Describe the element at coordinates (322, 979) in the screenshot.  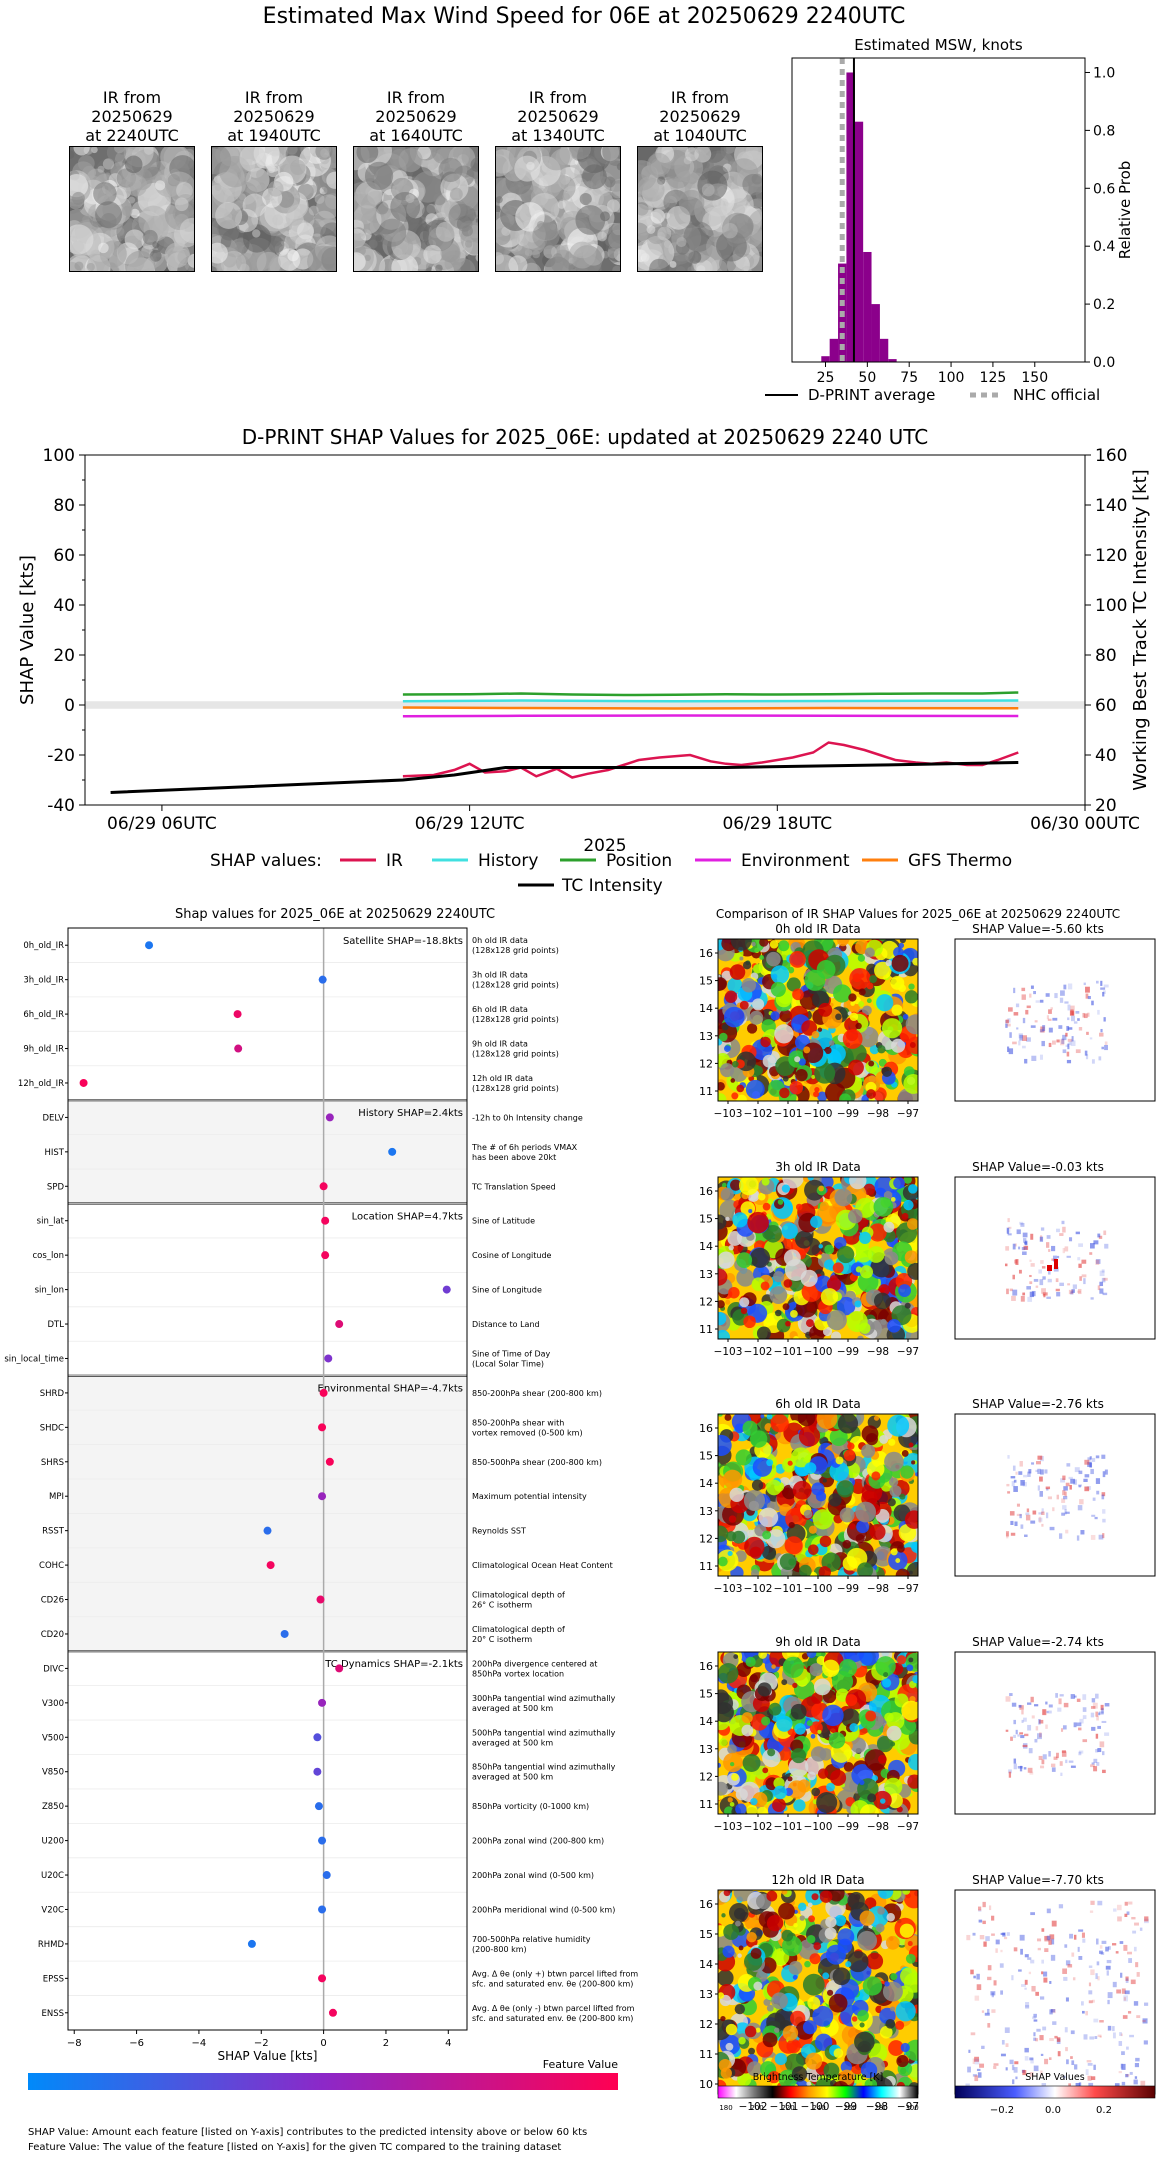
I see `feature-shap-point` at that location.